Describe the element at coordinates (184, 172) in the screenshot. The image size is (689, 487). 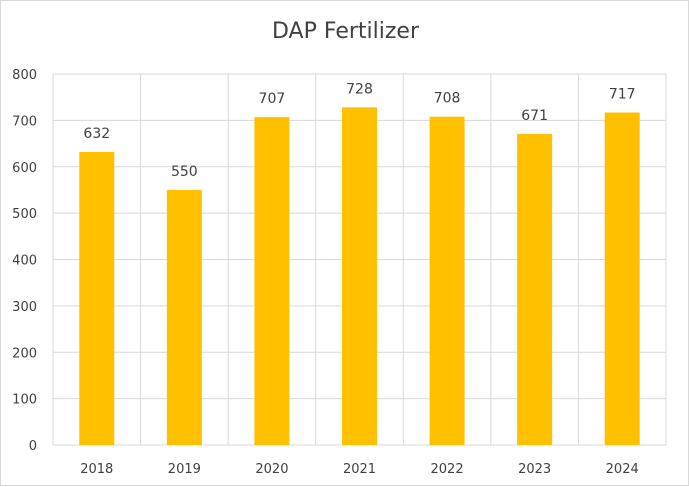
I see `data-label-2019: 550` at that location.